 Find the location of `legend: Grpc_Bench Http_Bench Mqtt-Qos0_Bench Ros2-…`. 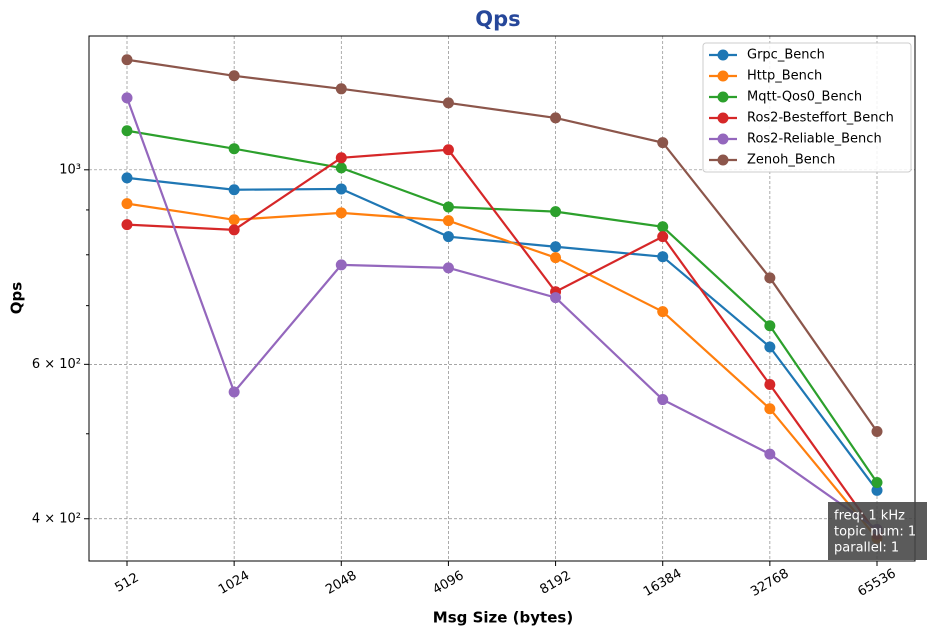

legend: Grpc_Bench Http_Bench Mqtt-Qos0_Bench Ros2-… is located at coordinates (807, 107).